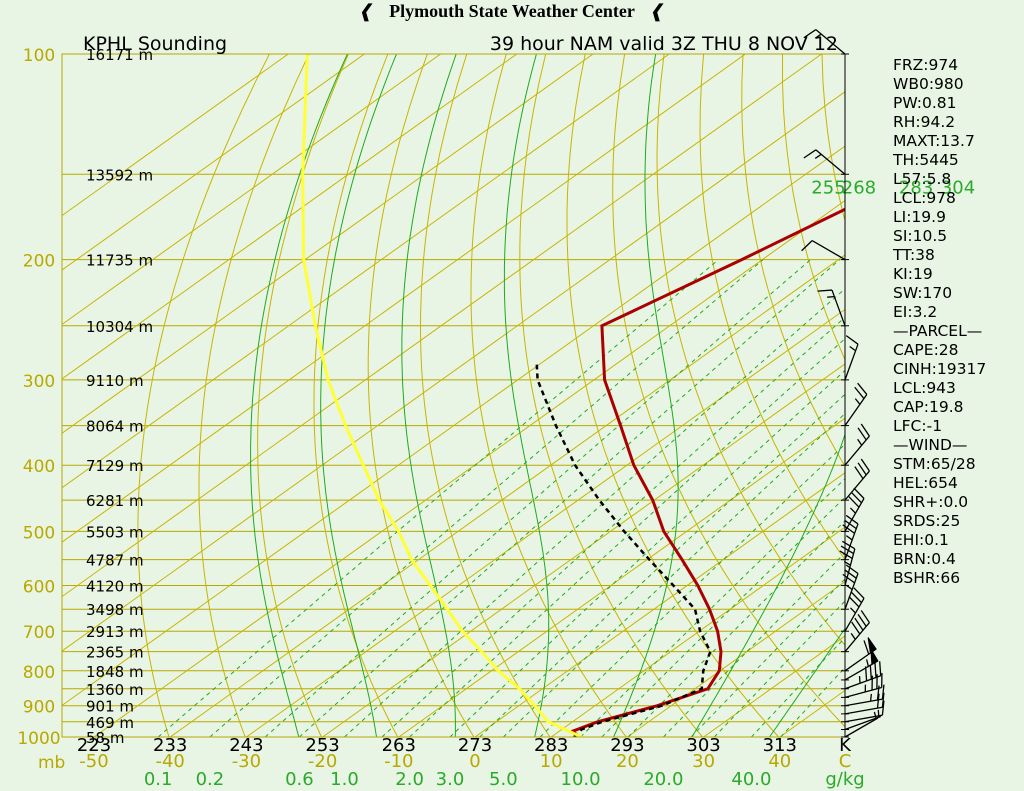 The height and width of the screenshot is (791, 1024). Describe the element at coordinates (925, 103) in the screenshot. I see `index-item: PW:0.81` at that location.